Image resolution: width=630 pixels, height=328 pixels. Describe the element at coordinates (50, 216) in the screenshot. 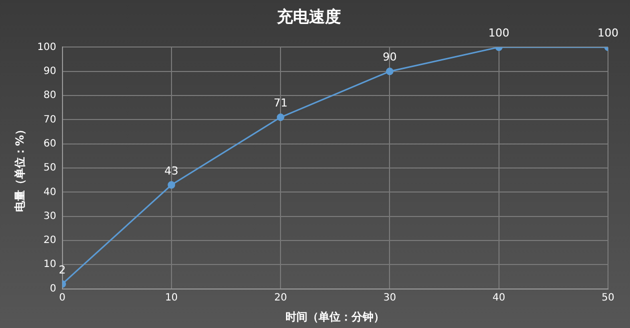

I see `y-tick-label: 30` at that location.